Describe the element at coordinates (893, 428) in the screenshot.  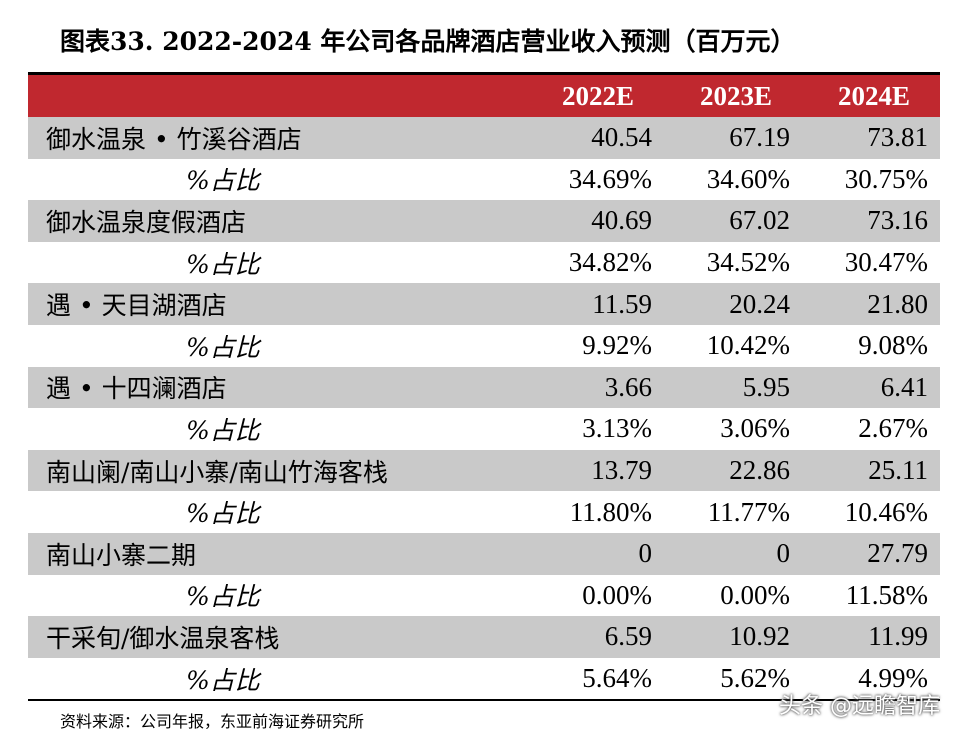
I see `value-2024: 2.67%` at that location.